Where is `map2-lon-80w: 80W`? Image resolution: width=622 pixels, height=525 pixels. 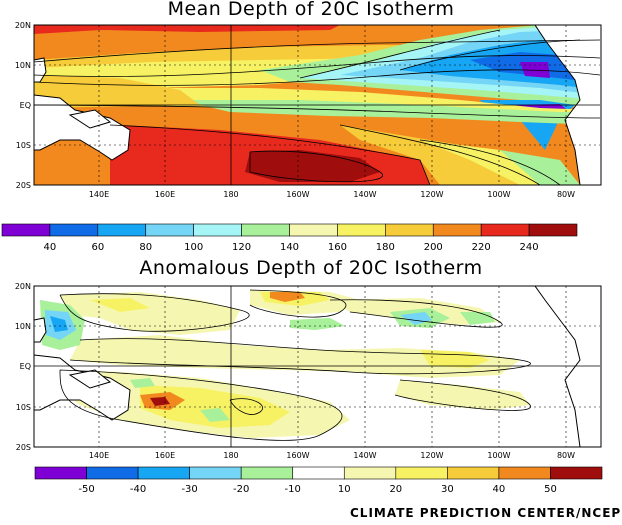
map2-lon-80w: 80W is located at coordinates (566, 455).